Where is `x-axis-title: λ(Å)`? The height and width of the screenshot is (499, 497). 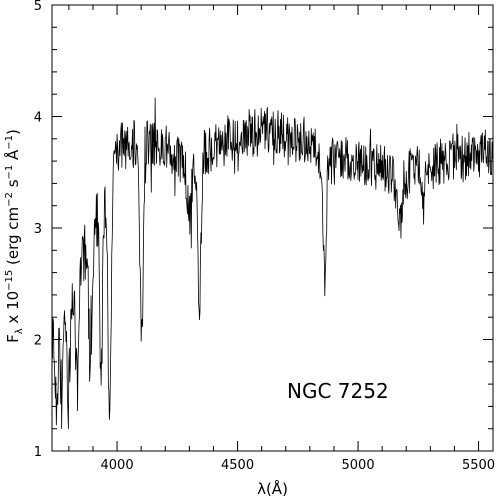 x-axis-title: λ(Å) is located at coordinates (272, 488).